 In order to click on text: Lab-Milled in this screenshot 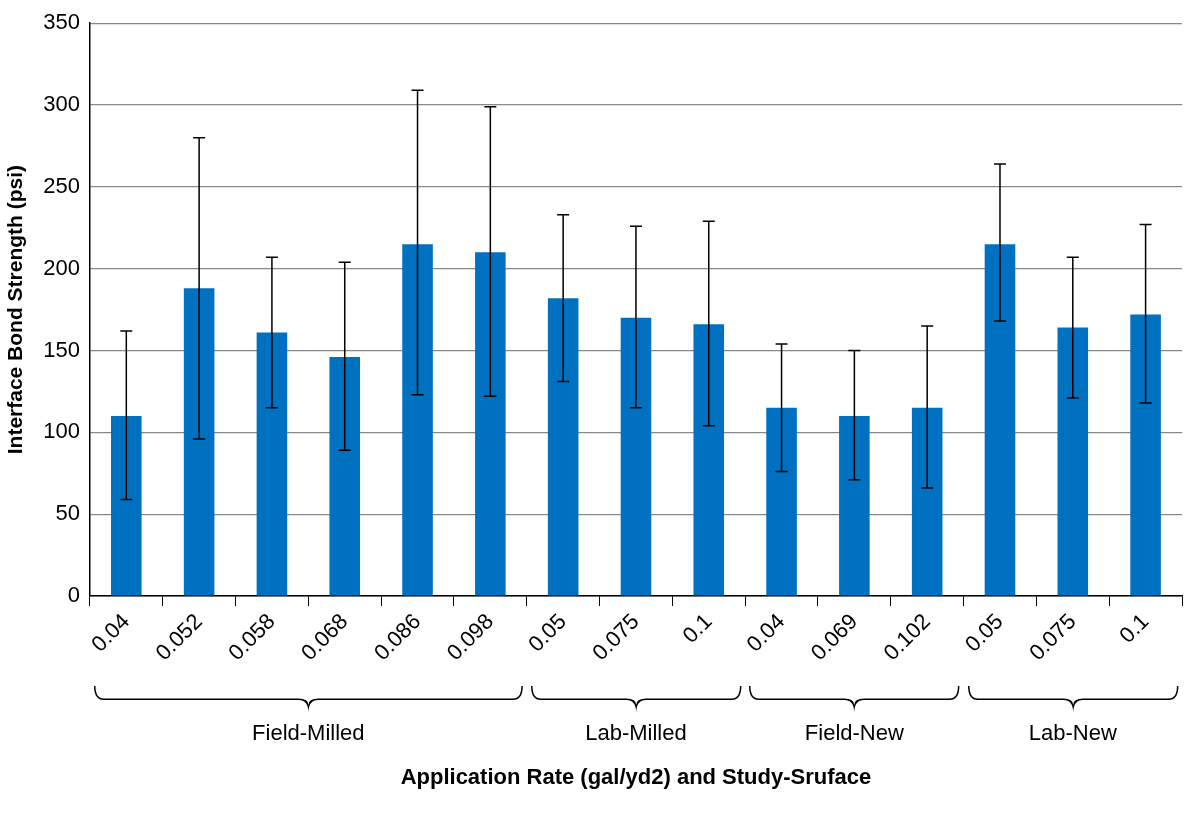, I will do `click(636, 733)`.